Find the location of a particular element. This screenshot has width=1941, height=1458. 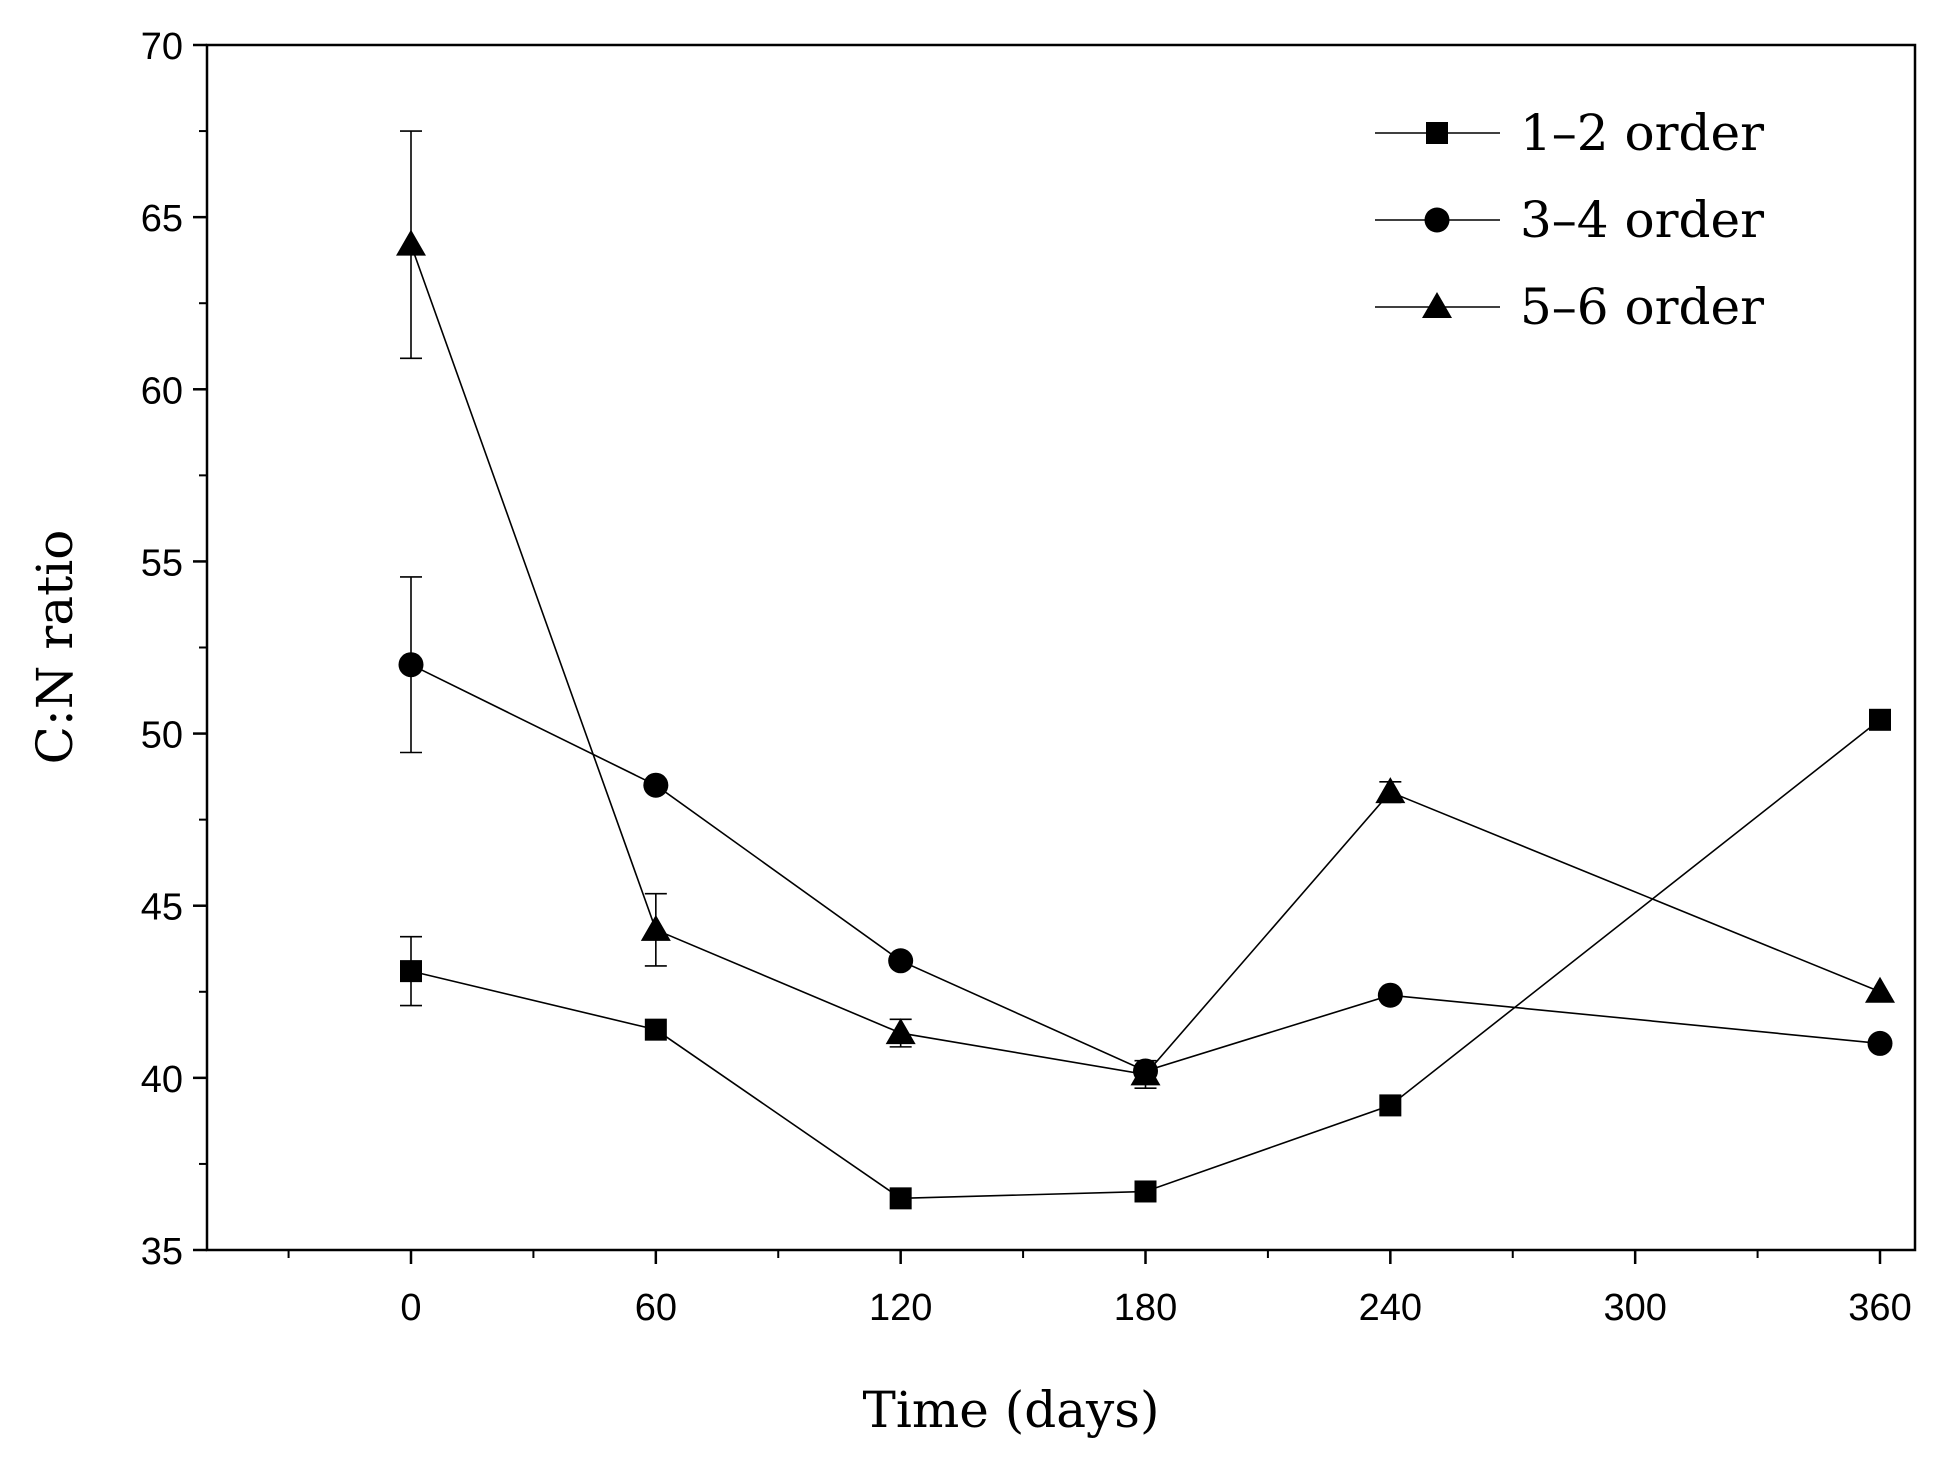

x-tick-label: 360 is located at coordinates (1879, 1308).